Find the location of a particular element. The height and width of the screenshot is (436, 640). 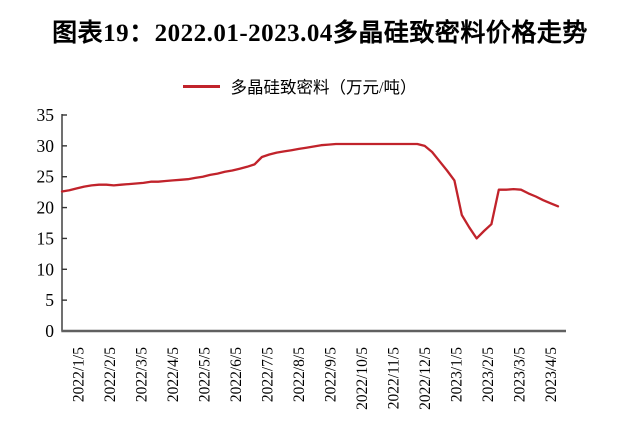

x-tick-label: 2023/2/5 is located at coordinates (488, 374).